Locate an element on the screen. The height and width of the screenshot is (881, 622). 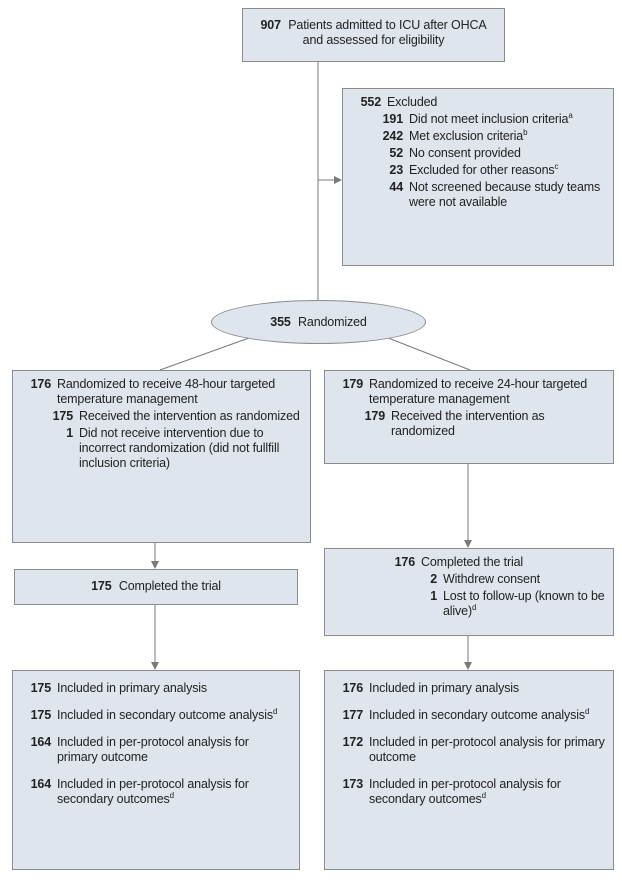
entry: 355 Randomized is located at coordinates (318, 322).